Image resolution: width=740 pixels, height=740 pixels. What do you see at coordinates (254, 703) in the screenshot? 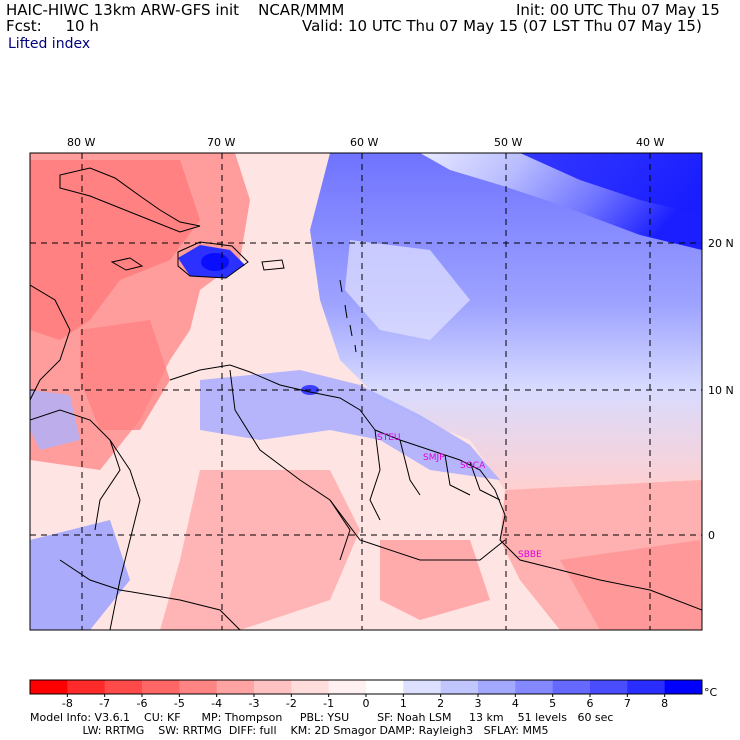
I see `colorbar-tick-label: -3` at bounding box center [254, 703].